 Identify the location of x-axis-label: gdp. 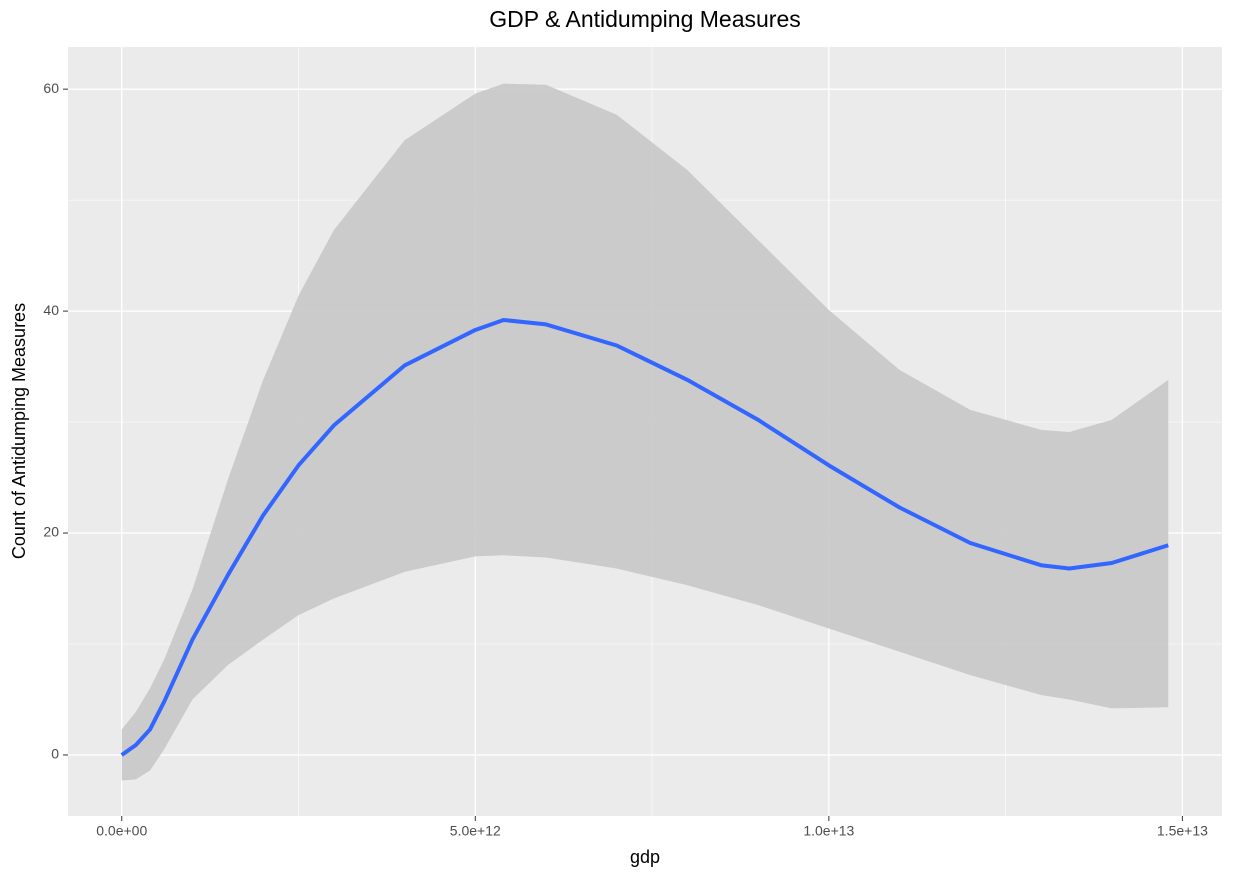
(645, 857).